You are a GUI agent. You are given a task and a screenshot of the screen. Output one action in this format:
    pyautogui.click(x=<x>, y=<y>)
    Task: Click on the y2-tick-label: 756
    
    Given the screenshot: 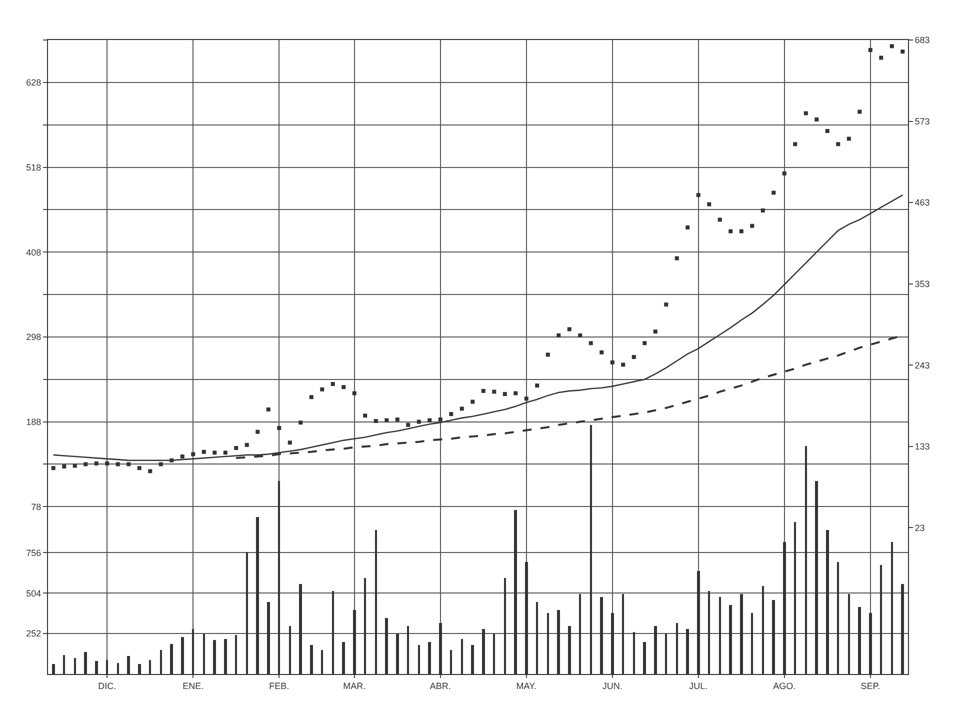 What is the action you would take?
    pyautogui.click(x=34, y=553)
    